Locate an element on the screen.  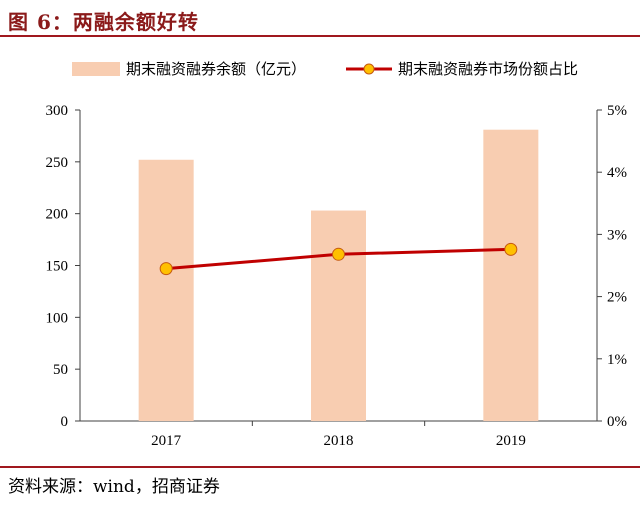
left-tick-label: 300 is located at coordinates (57, 111).